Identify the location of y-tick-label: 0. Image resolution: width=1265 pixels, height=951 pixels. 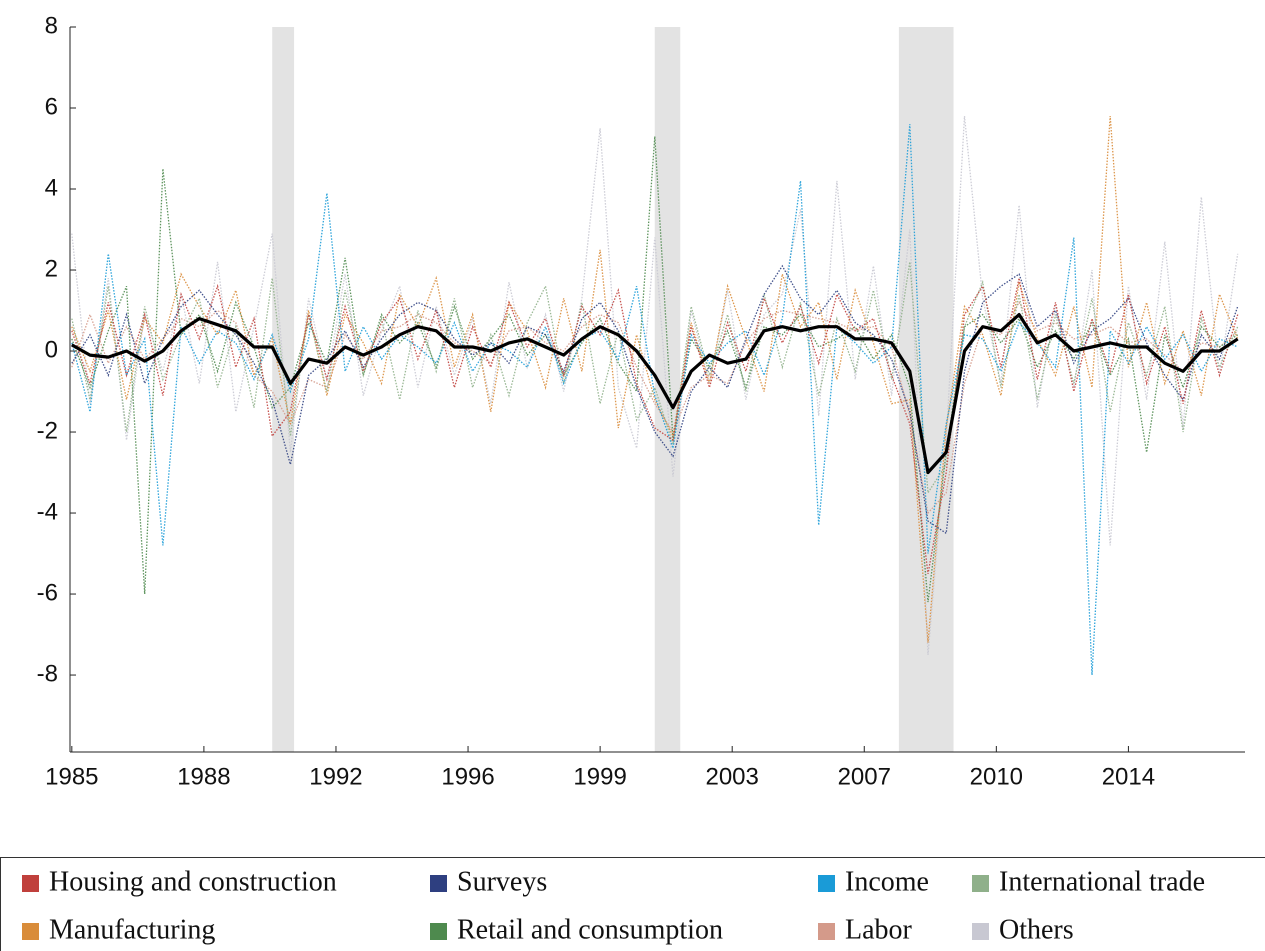
(51, 349).